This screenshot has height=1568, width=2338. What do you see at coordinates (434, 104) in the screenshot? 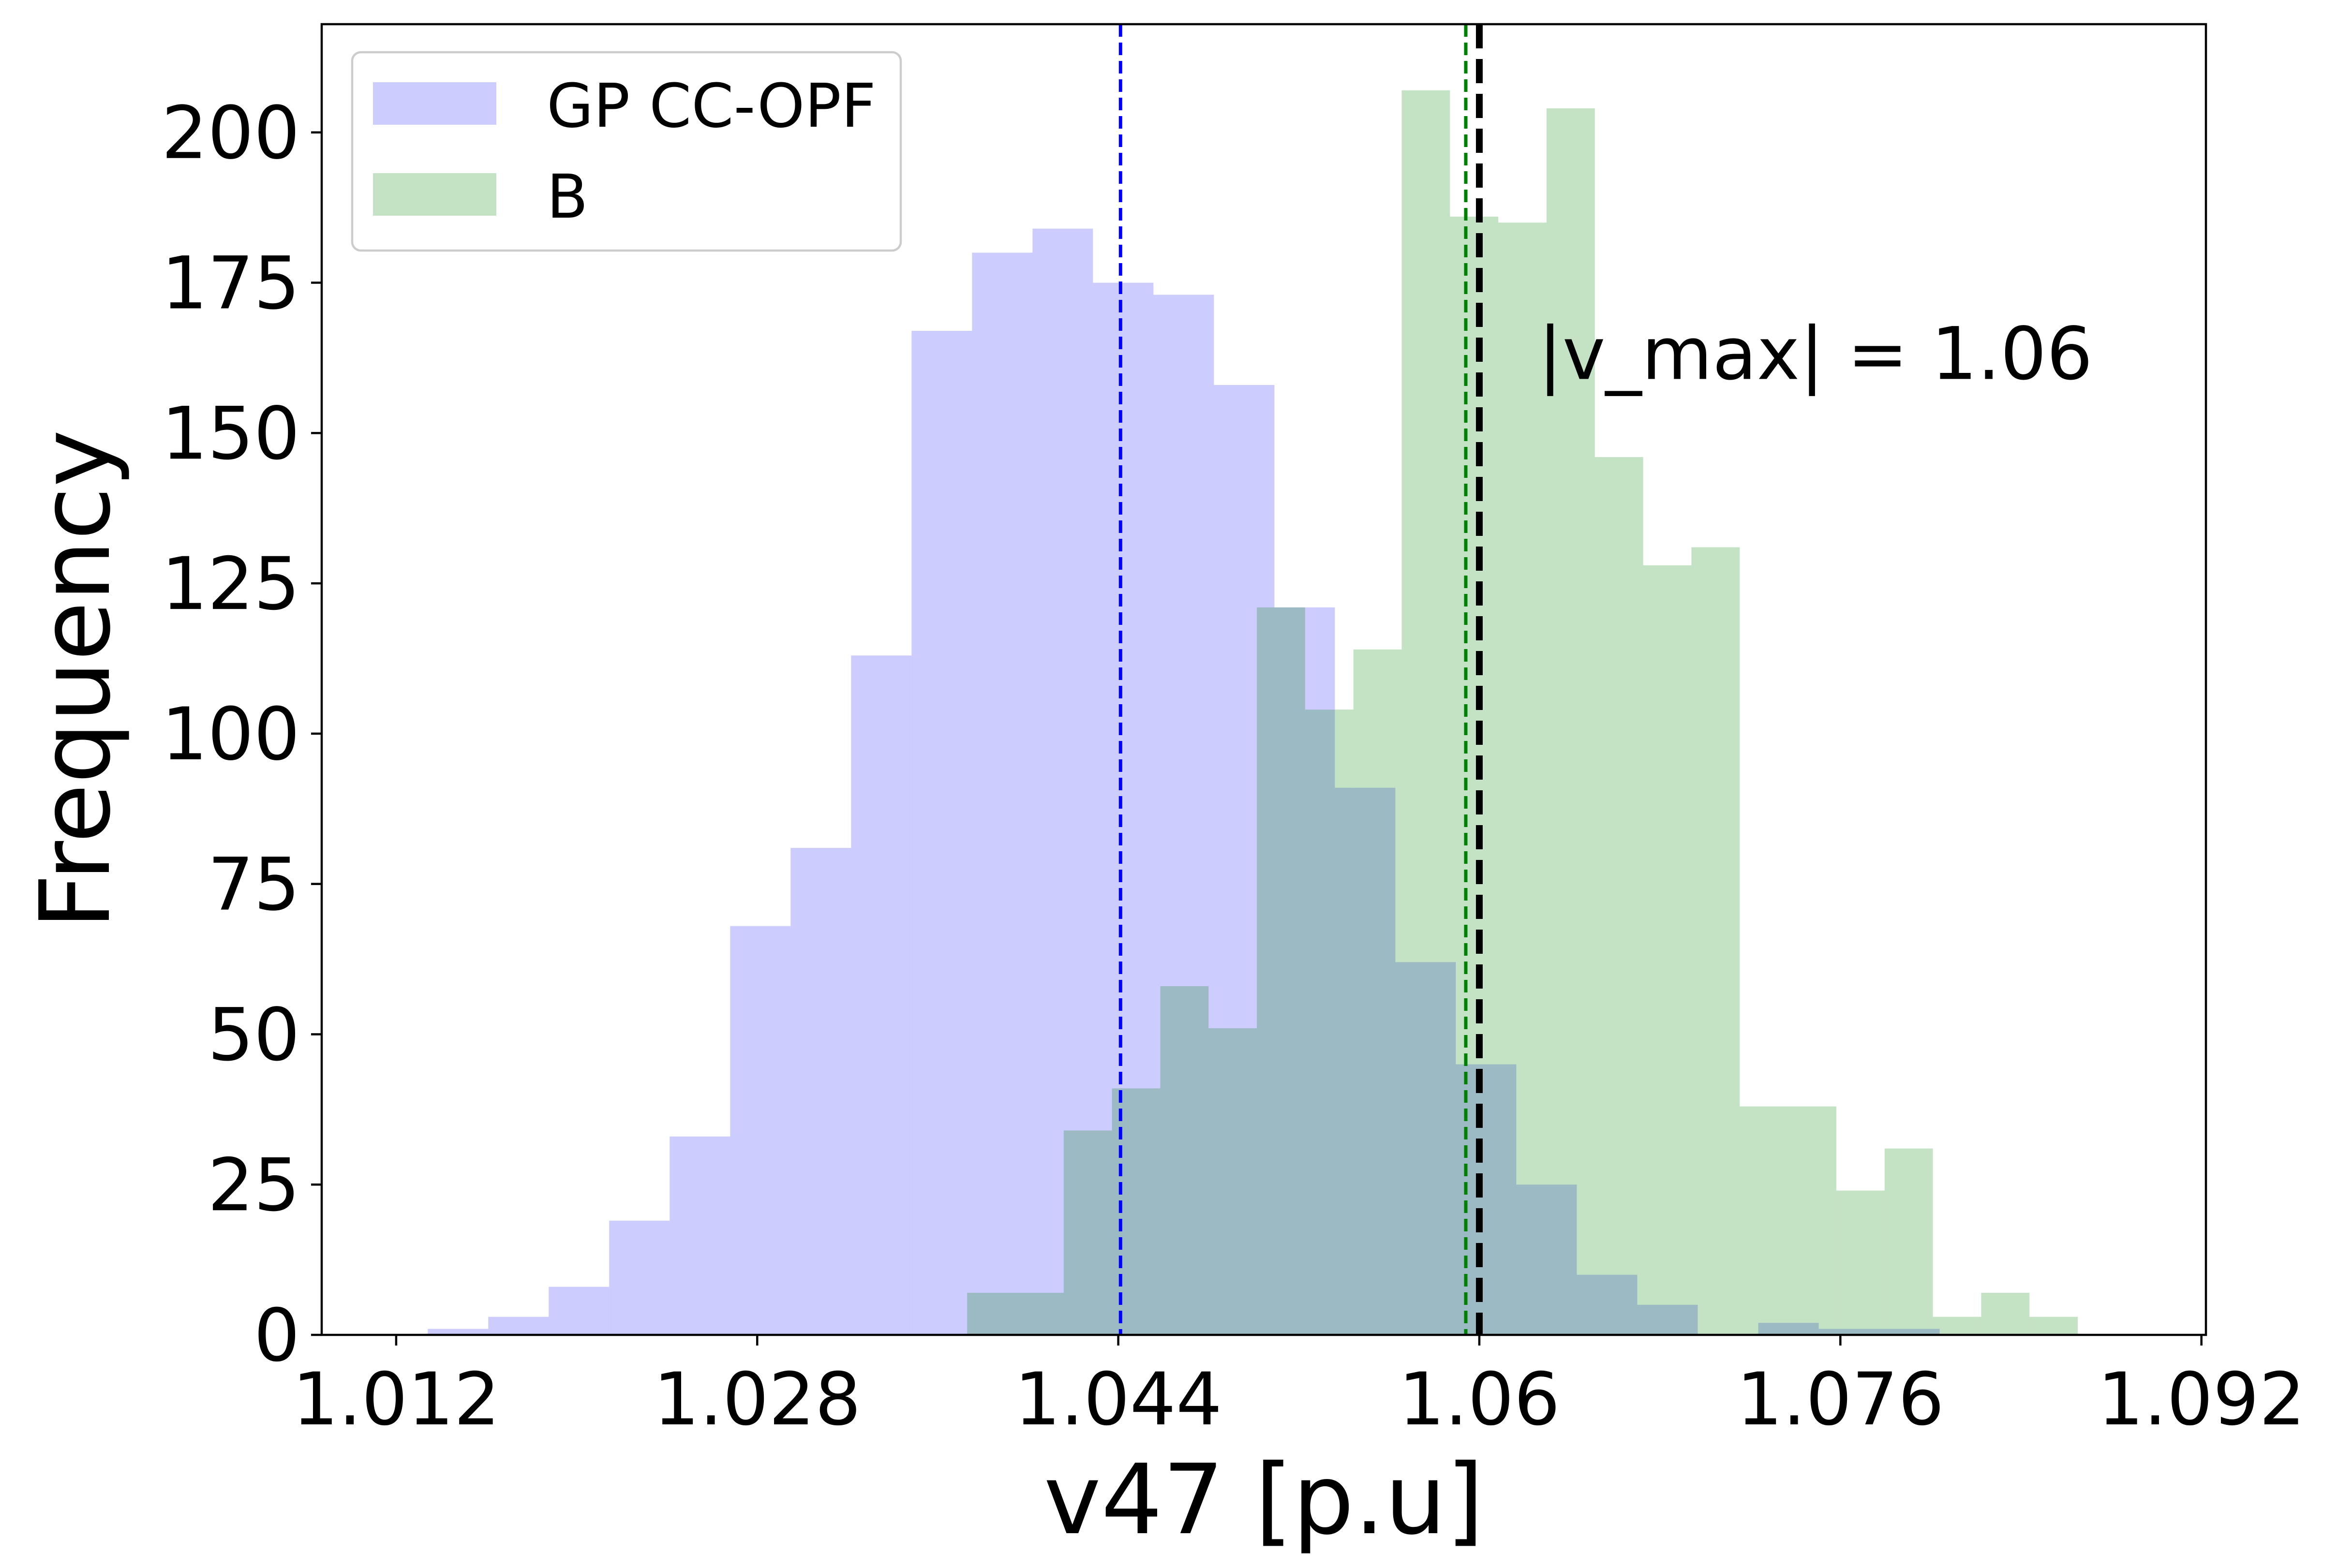
I see `legend-swatch-gp-cc-opf` at bounding box center [434, 104].